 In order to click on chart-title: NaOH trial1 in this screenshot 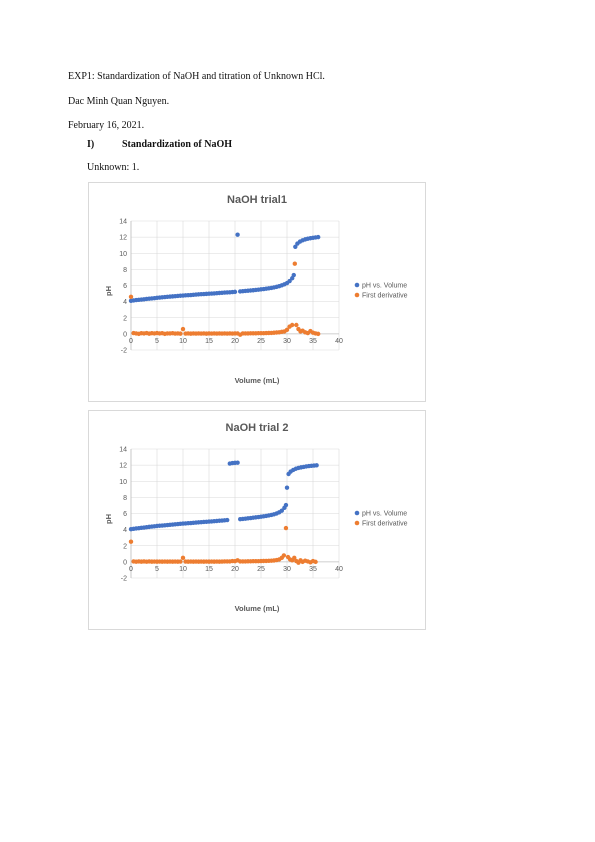, I will do `click(257, 200)`.